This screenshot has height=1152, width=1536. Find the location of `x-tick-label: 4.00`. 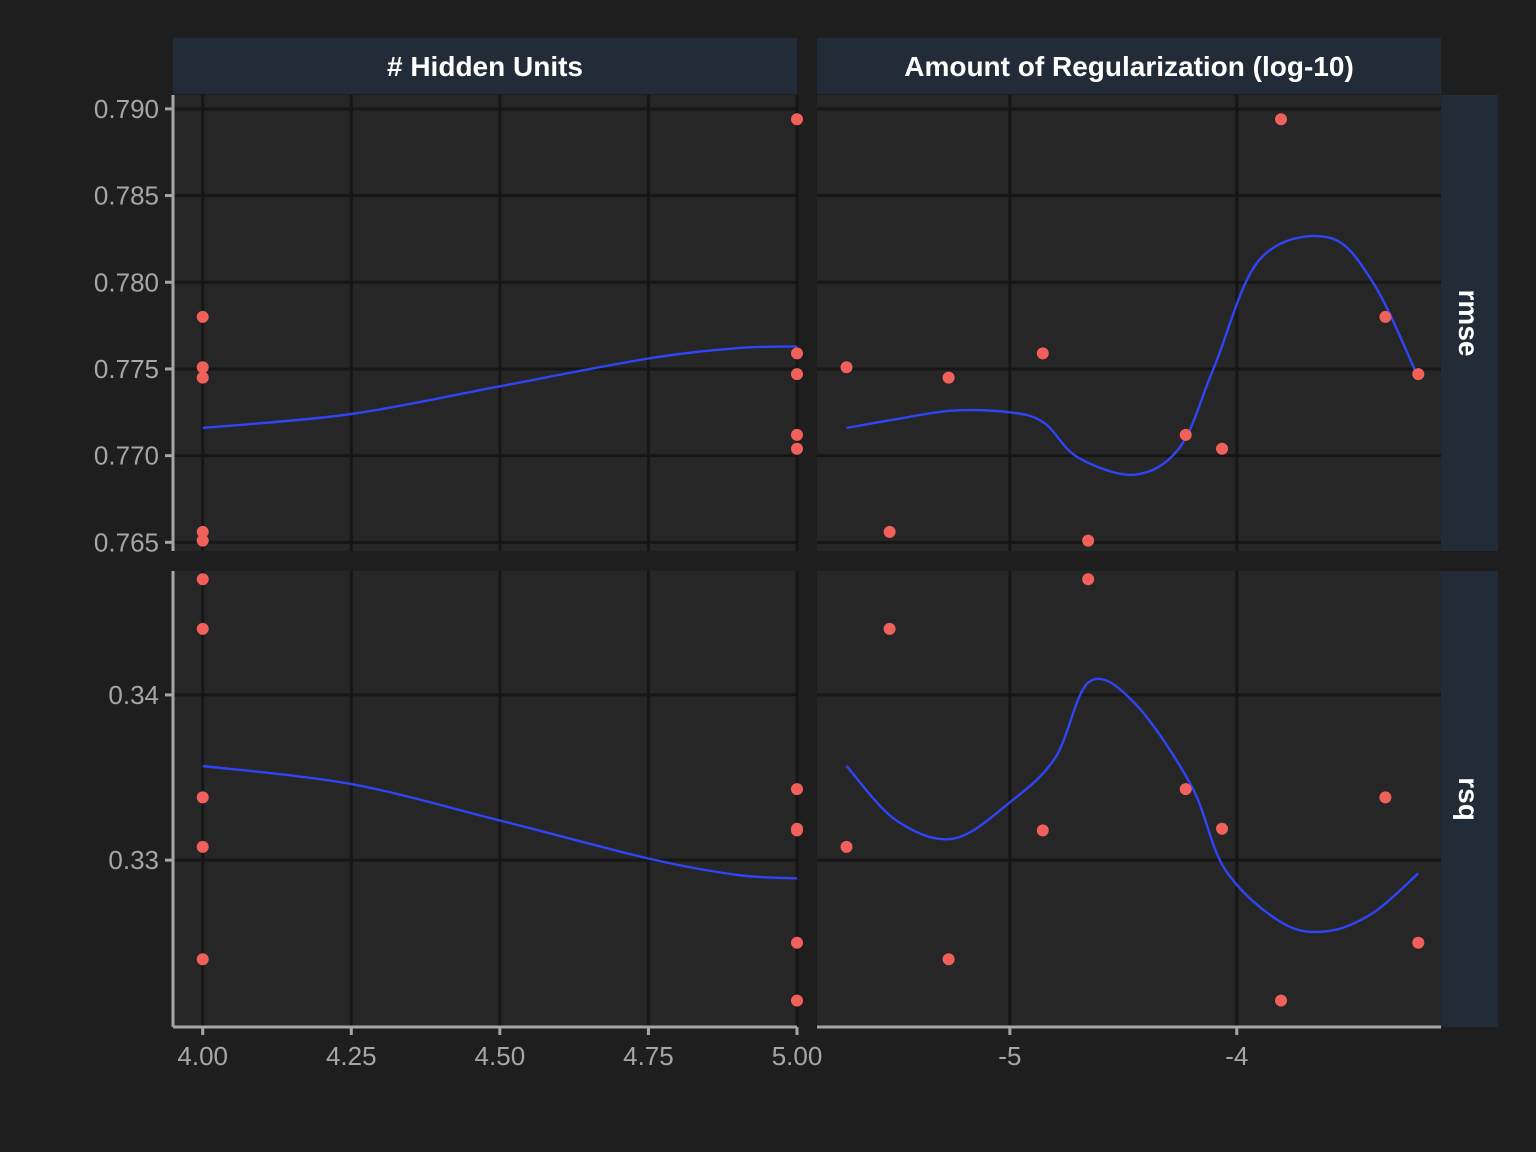

x-tick-label: 4.00 is located at coordinates (202, 1056).